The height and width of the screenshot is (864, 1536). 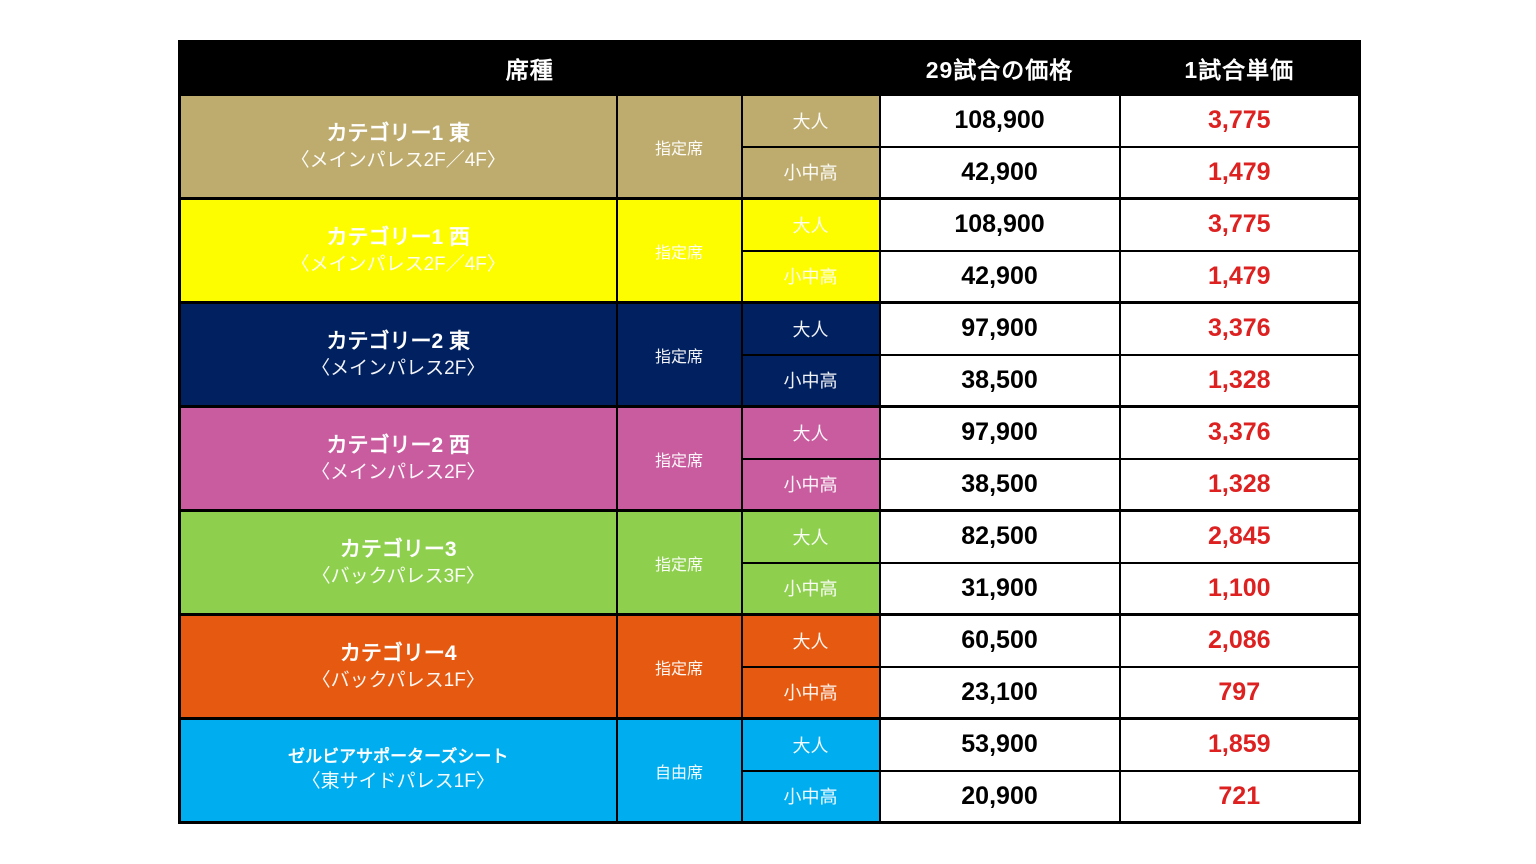 What do you see at coordinates (999, 640) in the screenshot?
I see `price-cell: 60,500` at bounding box center [999, 640].